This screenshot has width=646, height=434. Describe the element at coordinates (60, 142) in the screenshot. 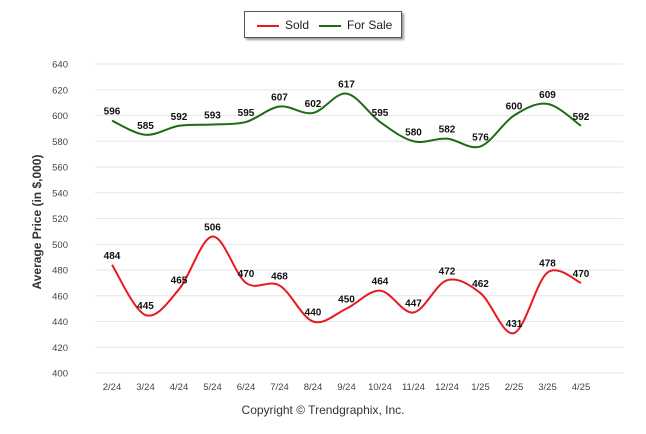

I see `y-tick-label: 580` at that location.